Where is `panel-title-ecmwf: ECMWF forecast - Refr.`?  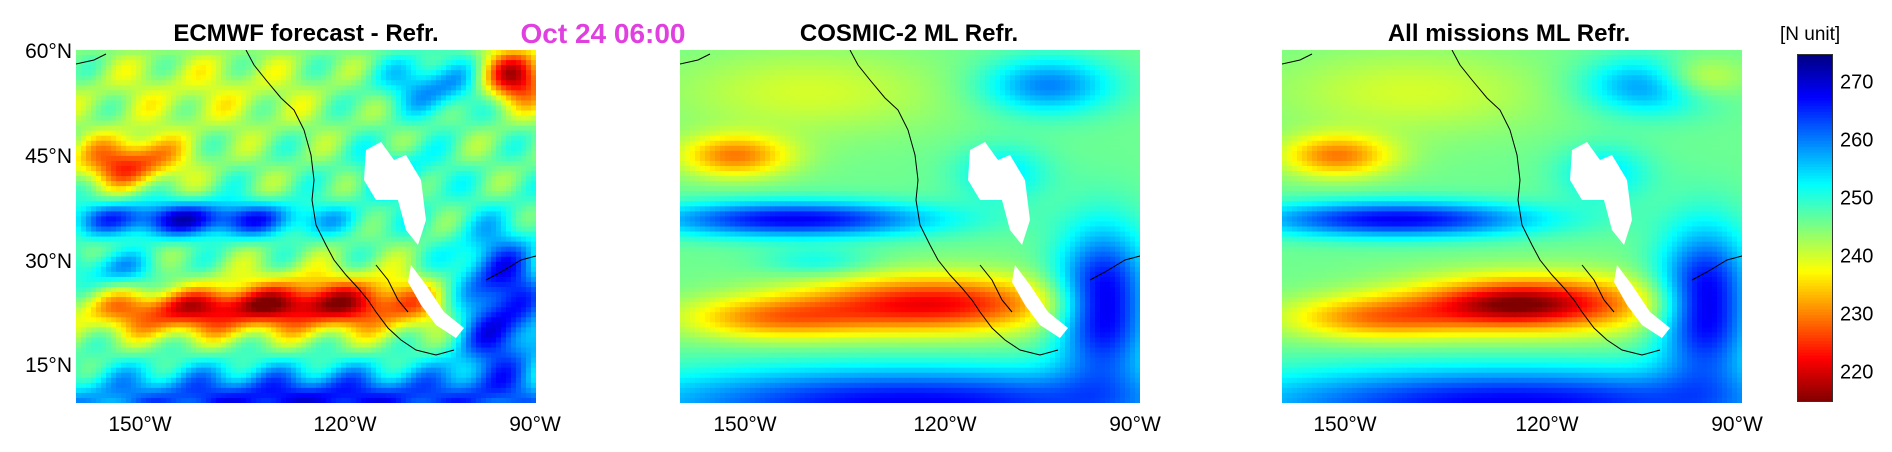
panel-title-ecmwf: ECMWF forecast - Refr. is located at coordinates (306, 33).